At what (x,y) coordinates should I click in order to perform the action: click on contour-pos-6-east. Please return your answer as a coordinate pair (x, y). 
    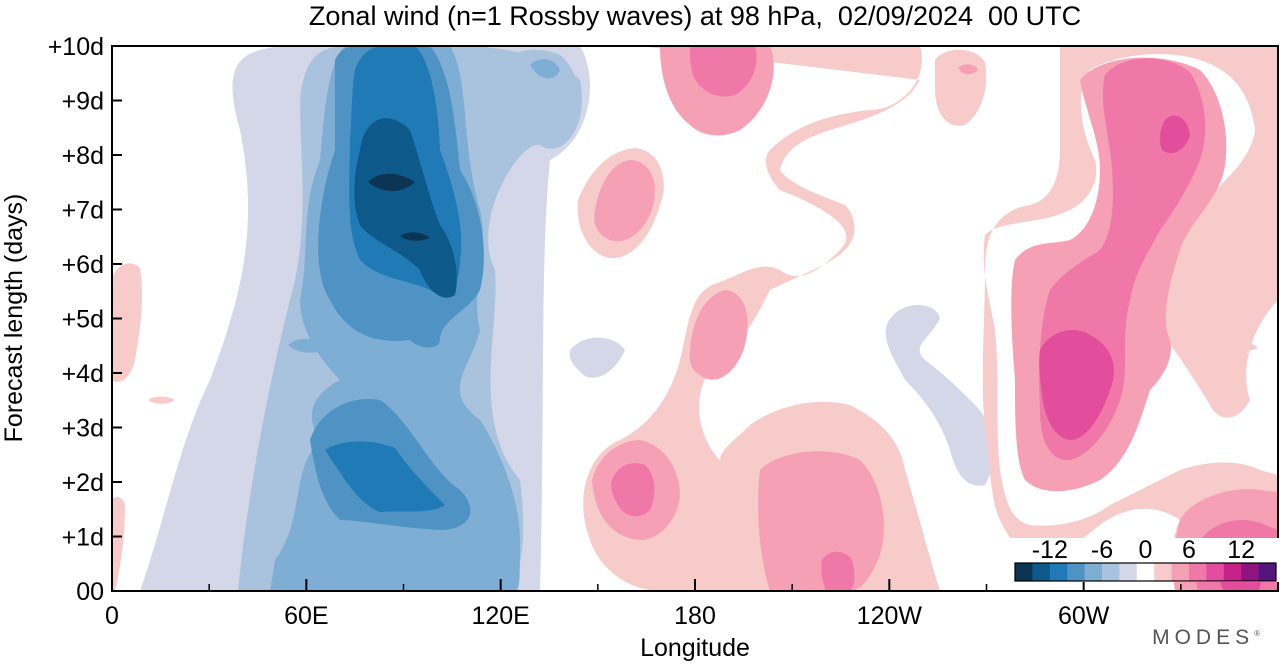
    Looking at the image, I should click on (1158, 324).